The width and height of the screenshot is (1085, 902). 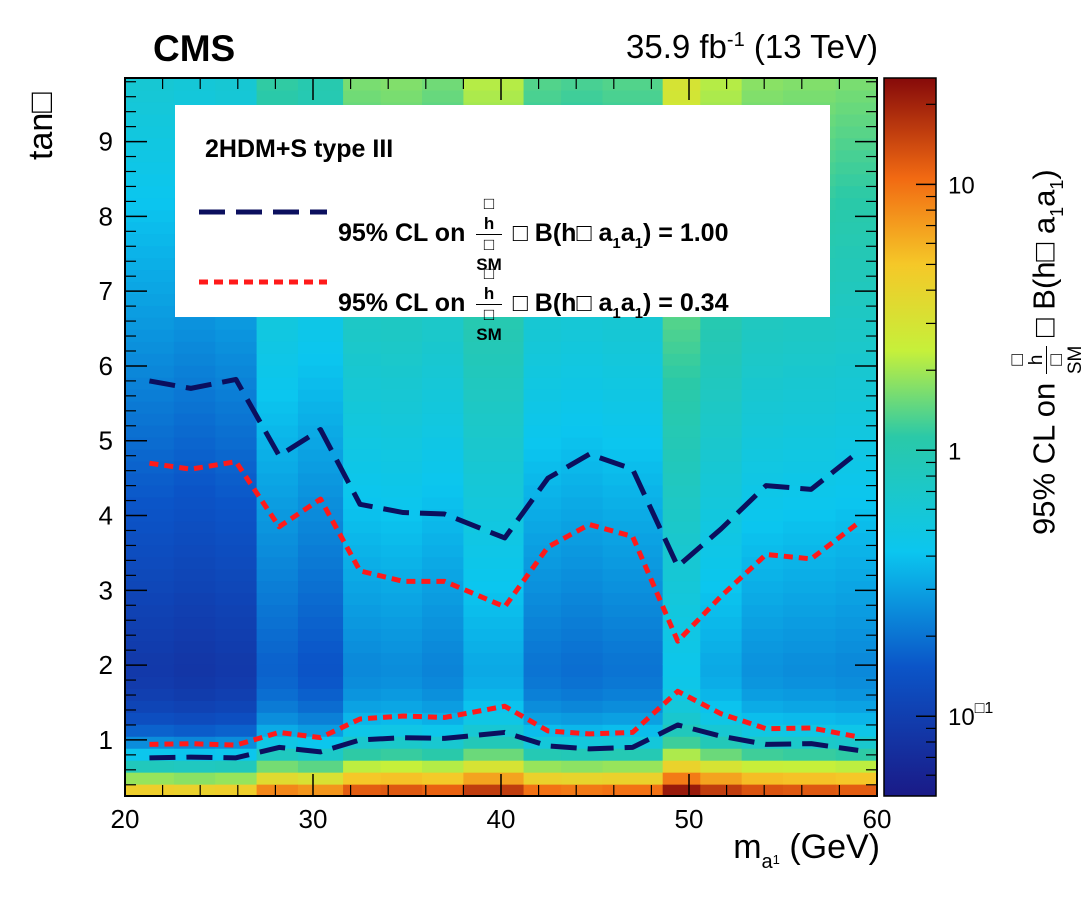 I want to click on y-tick-label: 5, so click(x=106, y=441).